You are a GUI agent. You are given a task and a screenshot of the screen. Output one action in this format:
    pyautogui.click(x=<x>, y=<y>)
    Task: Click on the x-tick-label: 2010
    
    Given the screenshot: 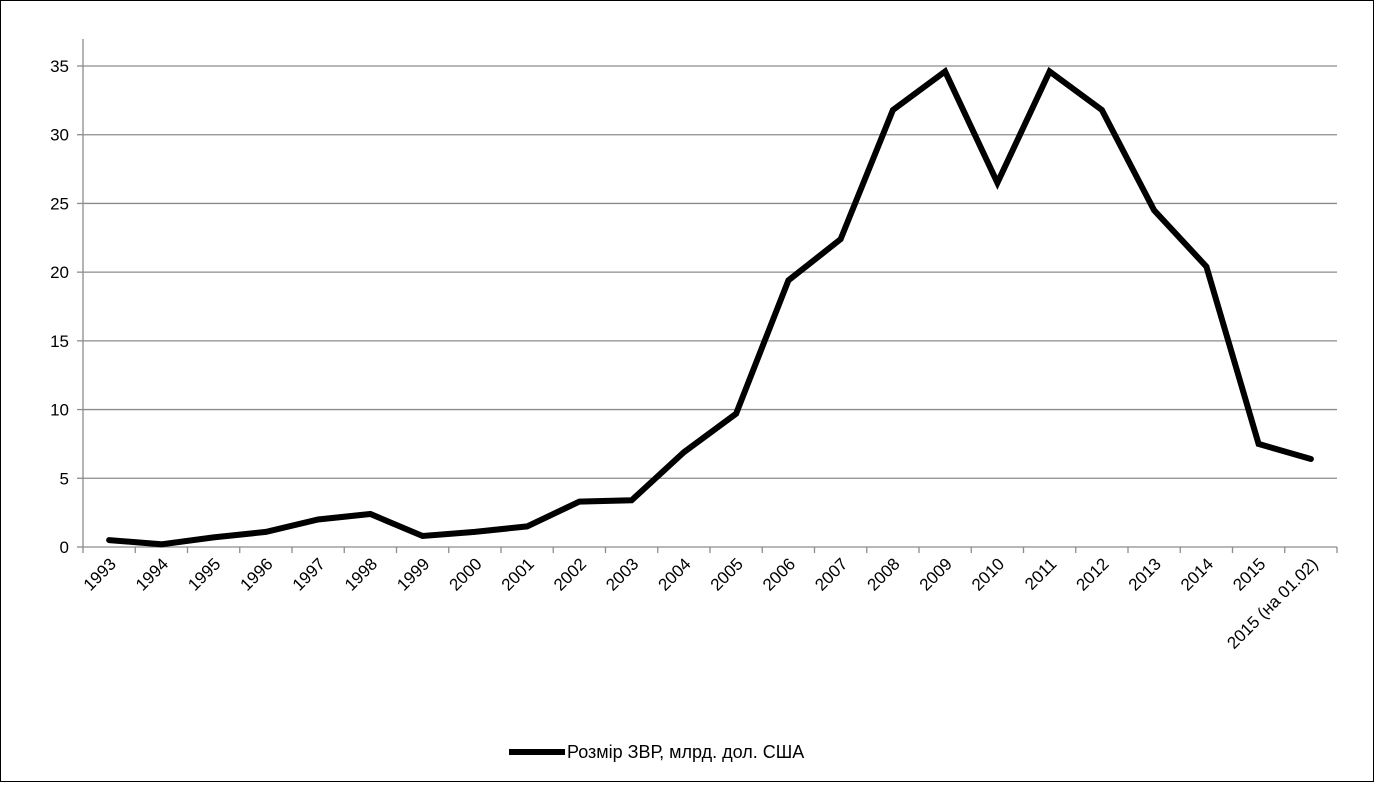 What is the action you would take?
    pyautogui.click(x=988, y=574)
    